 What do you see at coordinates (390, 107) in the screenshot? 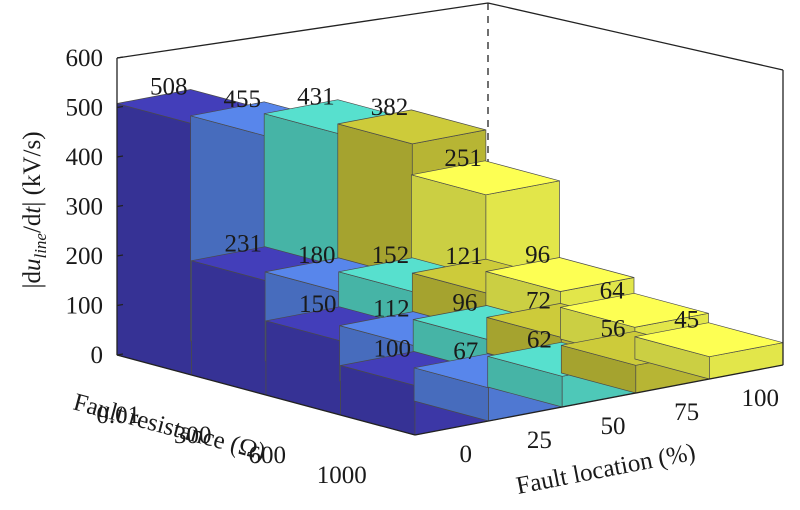
I see `data-label: 382` at bounding box center [390, 107].